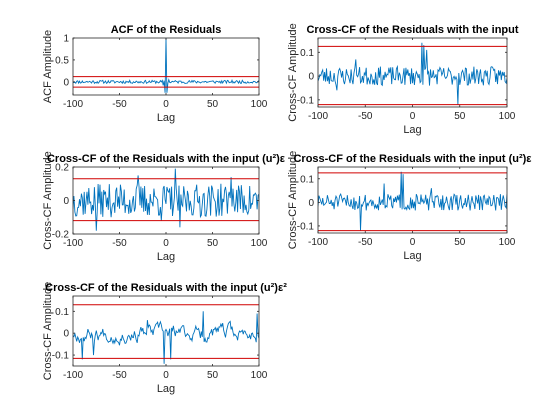 Image resolution: width=560 pixels, height=420 pixels. I want to click on chart-title: ACF of the Residuals, so click(166, 30).